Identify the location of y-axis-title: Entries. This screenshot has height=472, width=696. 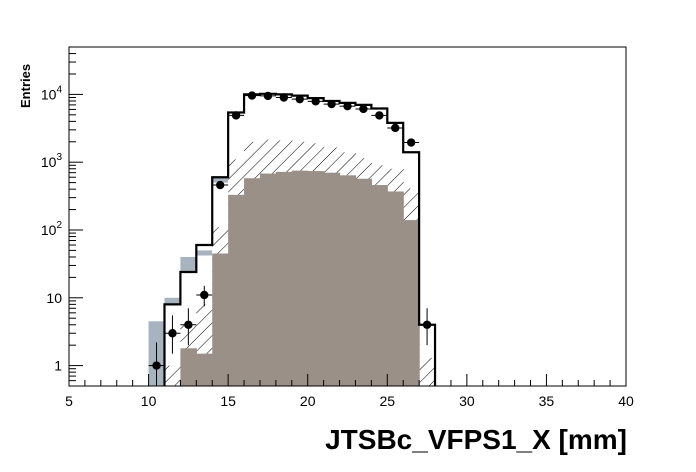
(25, 86).